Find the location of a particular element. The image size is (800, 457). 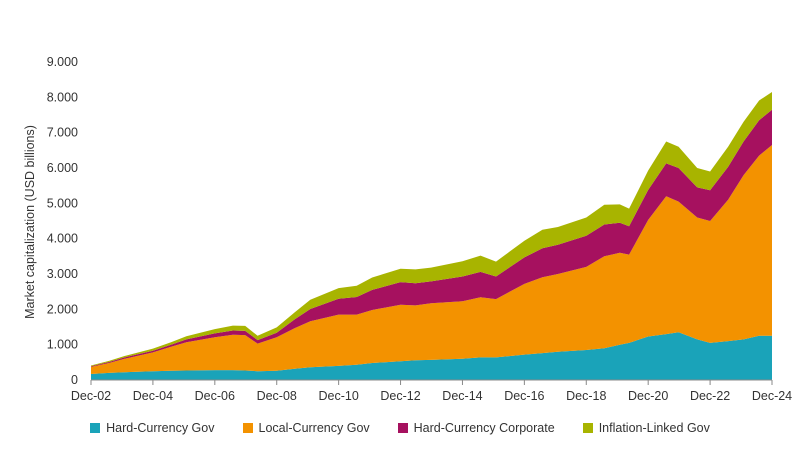

legend-swatch-hard-currency-gov is located at coordinates (95, 428).